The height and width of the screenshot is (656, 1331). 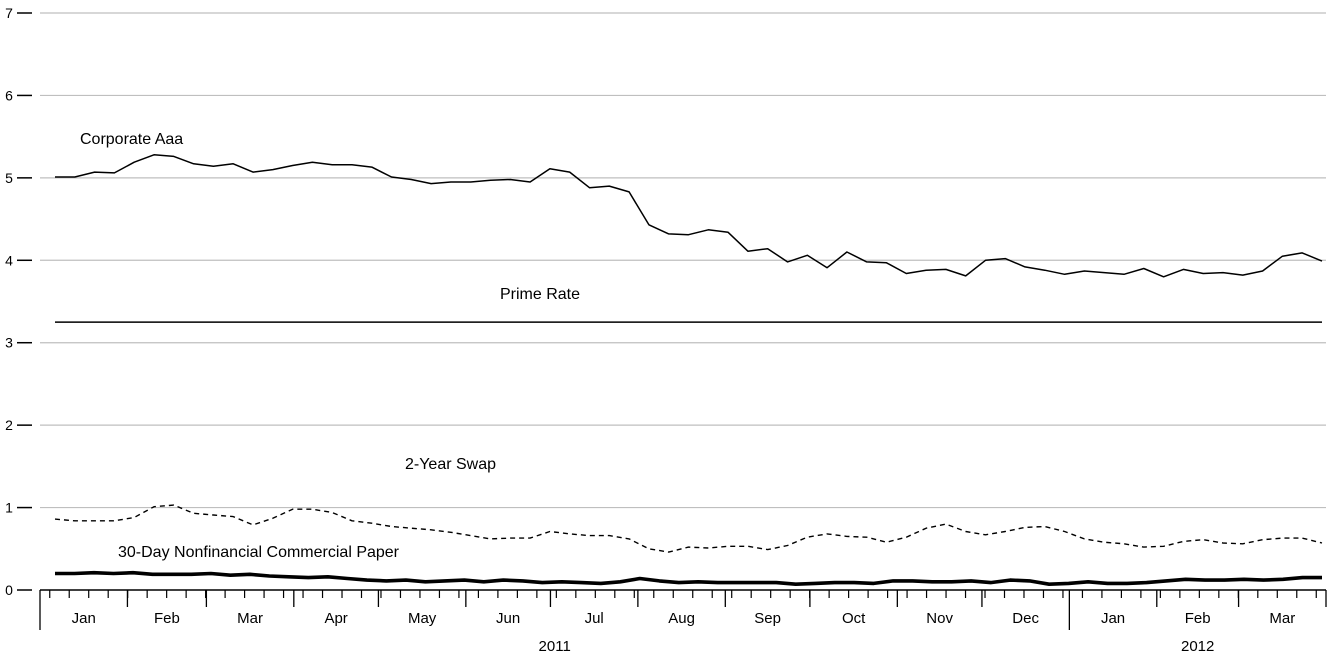 I want to click on month-label-apr: Apr, so click(x=335, y=618).